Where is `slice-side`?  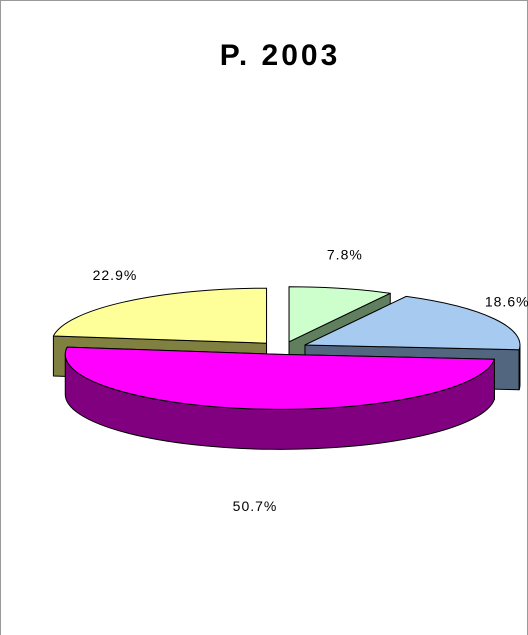 slice-side is located at coordinates (519, 367).